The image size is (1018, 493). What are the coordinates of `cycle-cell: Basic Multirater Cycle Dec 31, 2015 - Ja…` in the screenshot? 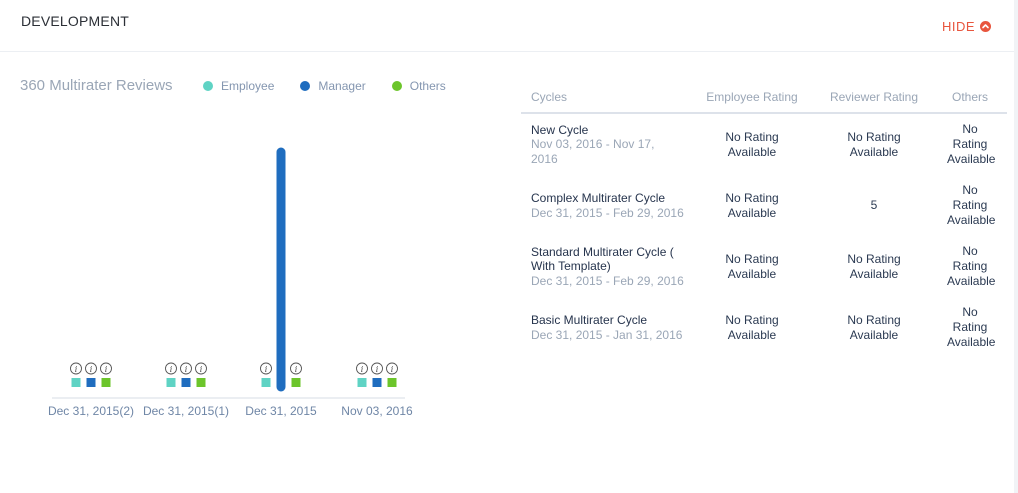 It's located at (605, 327).